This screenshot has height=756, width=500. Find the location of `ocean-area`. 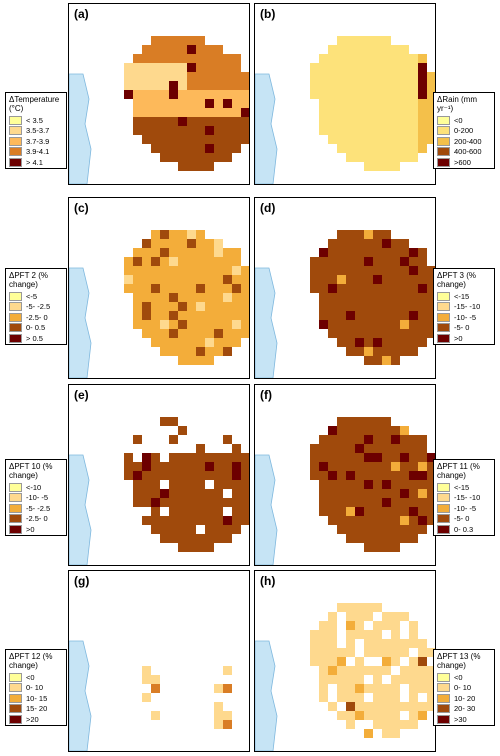

ocean-area is located at coordinates (80, 128).